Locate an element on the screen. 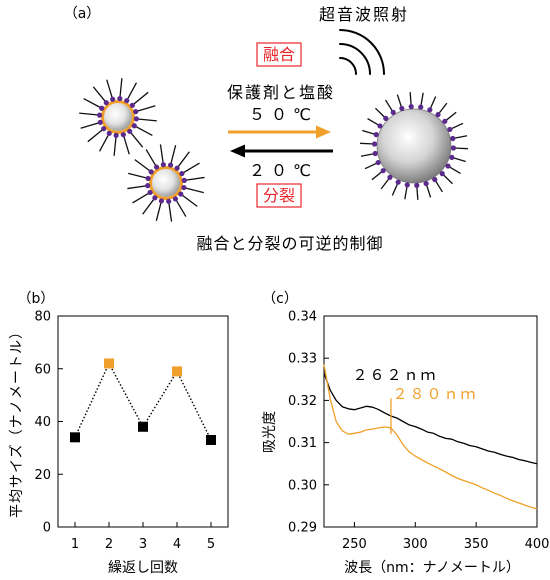 The image size is (550, 580). x-tick-label: 3 is located at coordinates (143, 544).